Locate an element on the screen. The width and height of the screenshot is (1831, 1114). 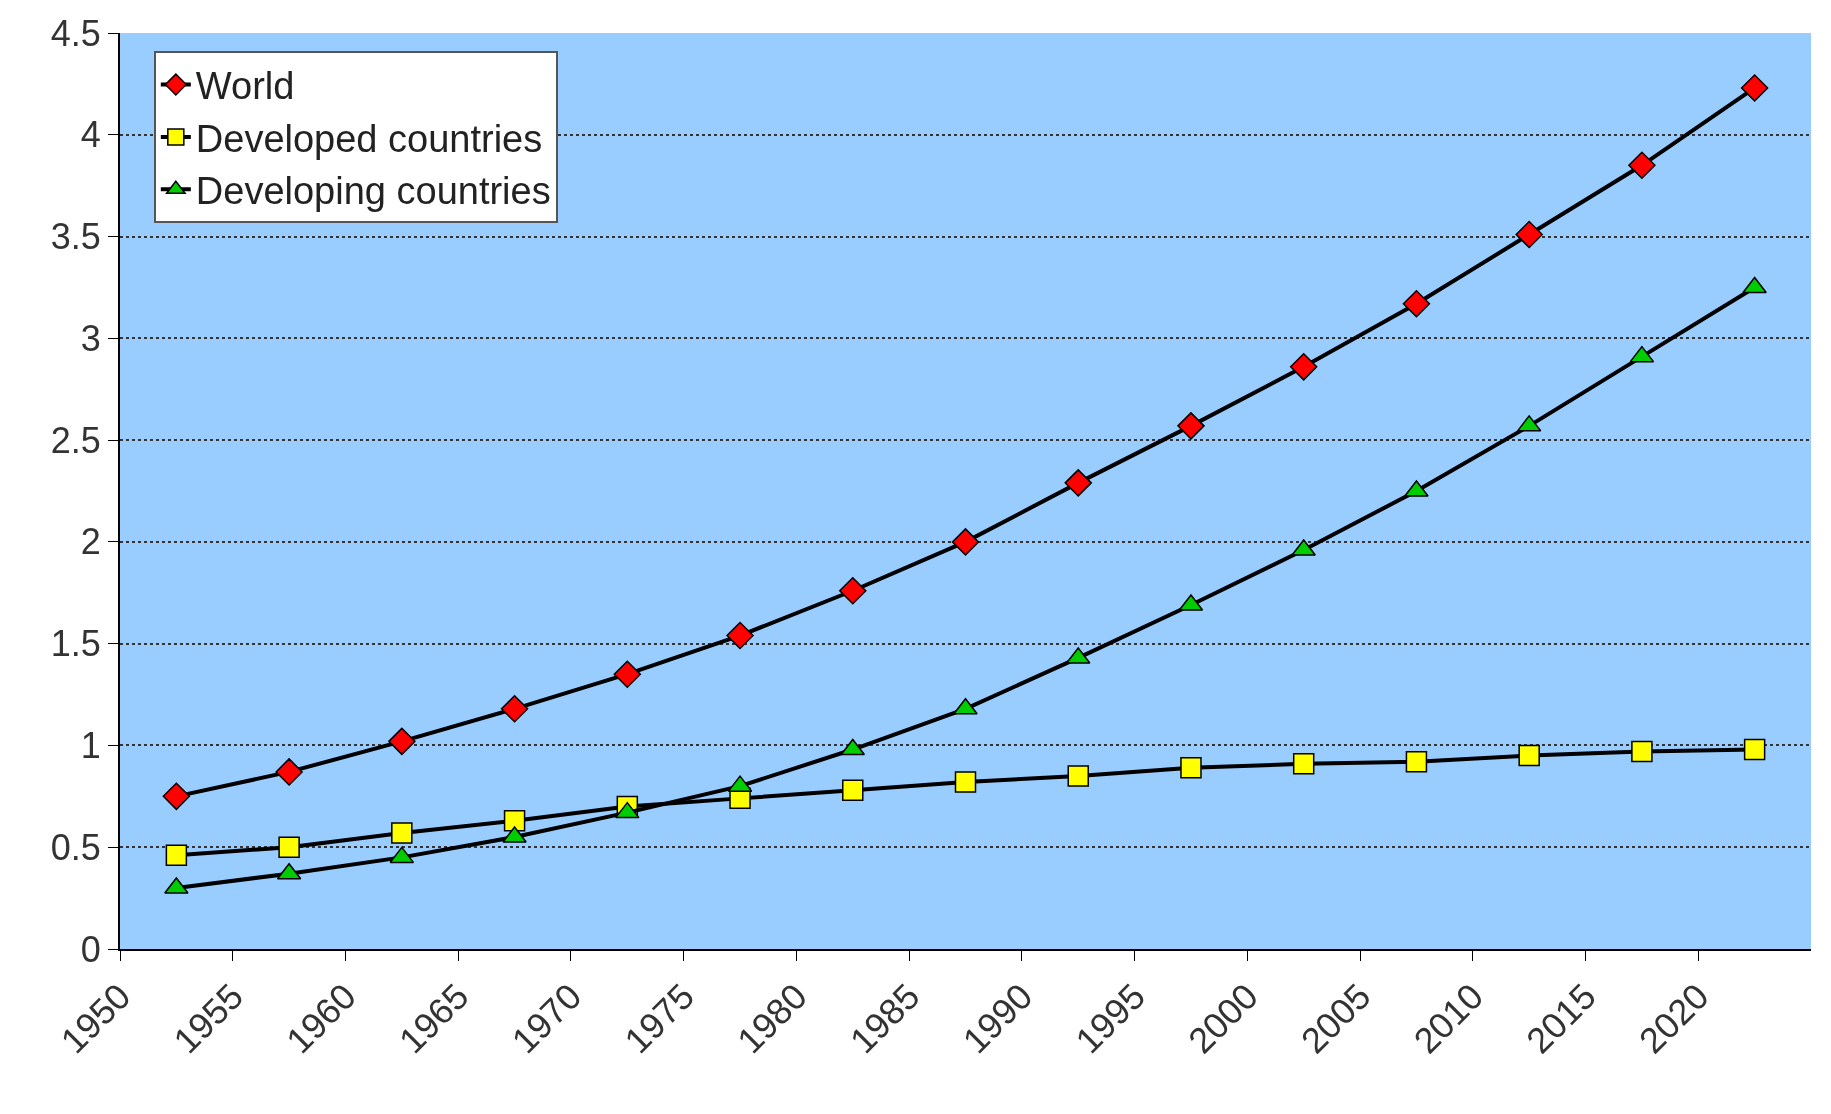
legend-label: Developing countries is located at coordinates (373, 191).